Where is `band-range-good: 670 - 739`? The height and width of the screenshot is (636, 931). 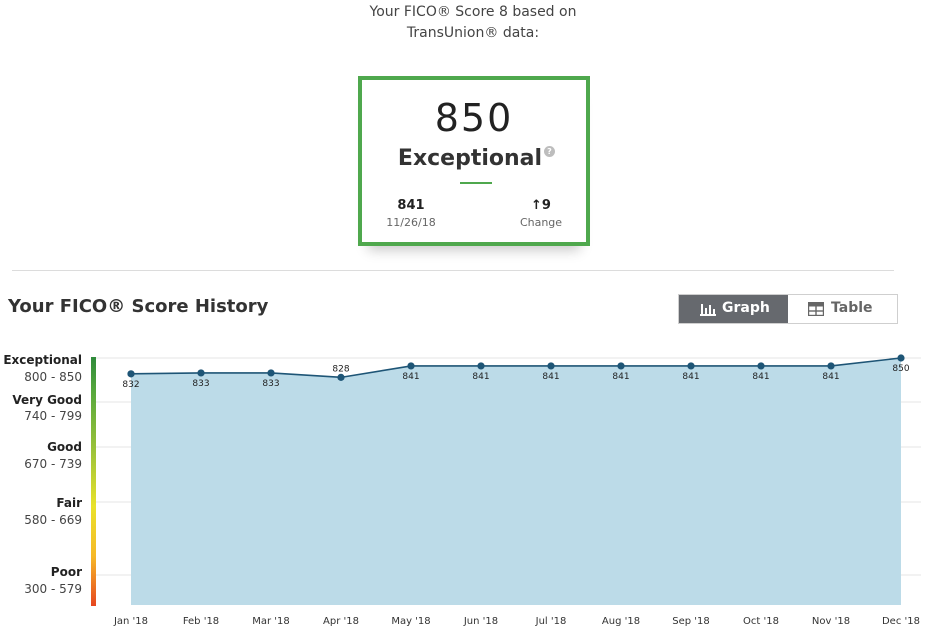
band-range-good: 670 - 739 is located at coordinates (53, 464).